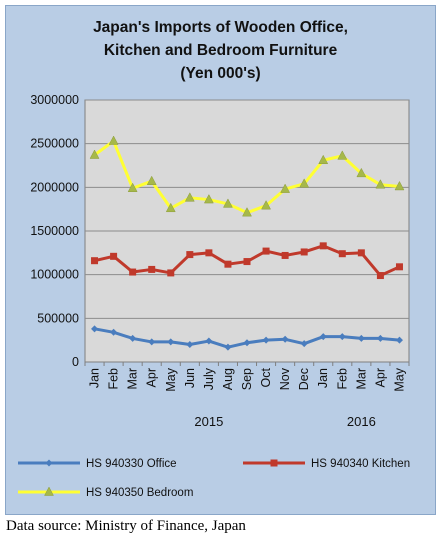 The image size is (441, 546). Describe the element at coordinates (54, 275) in the screenshot. I see `y-tick-label: 1000000` at that location.